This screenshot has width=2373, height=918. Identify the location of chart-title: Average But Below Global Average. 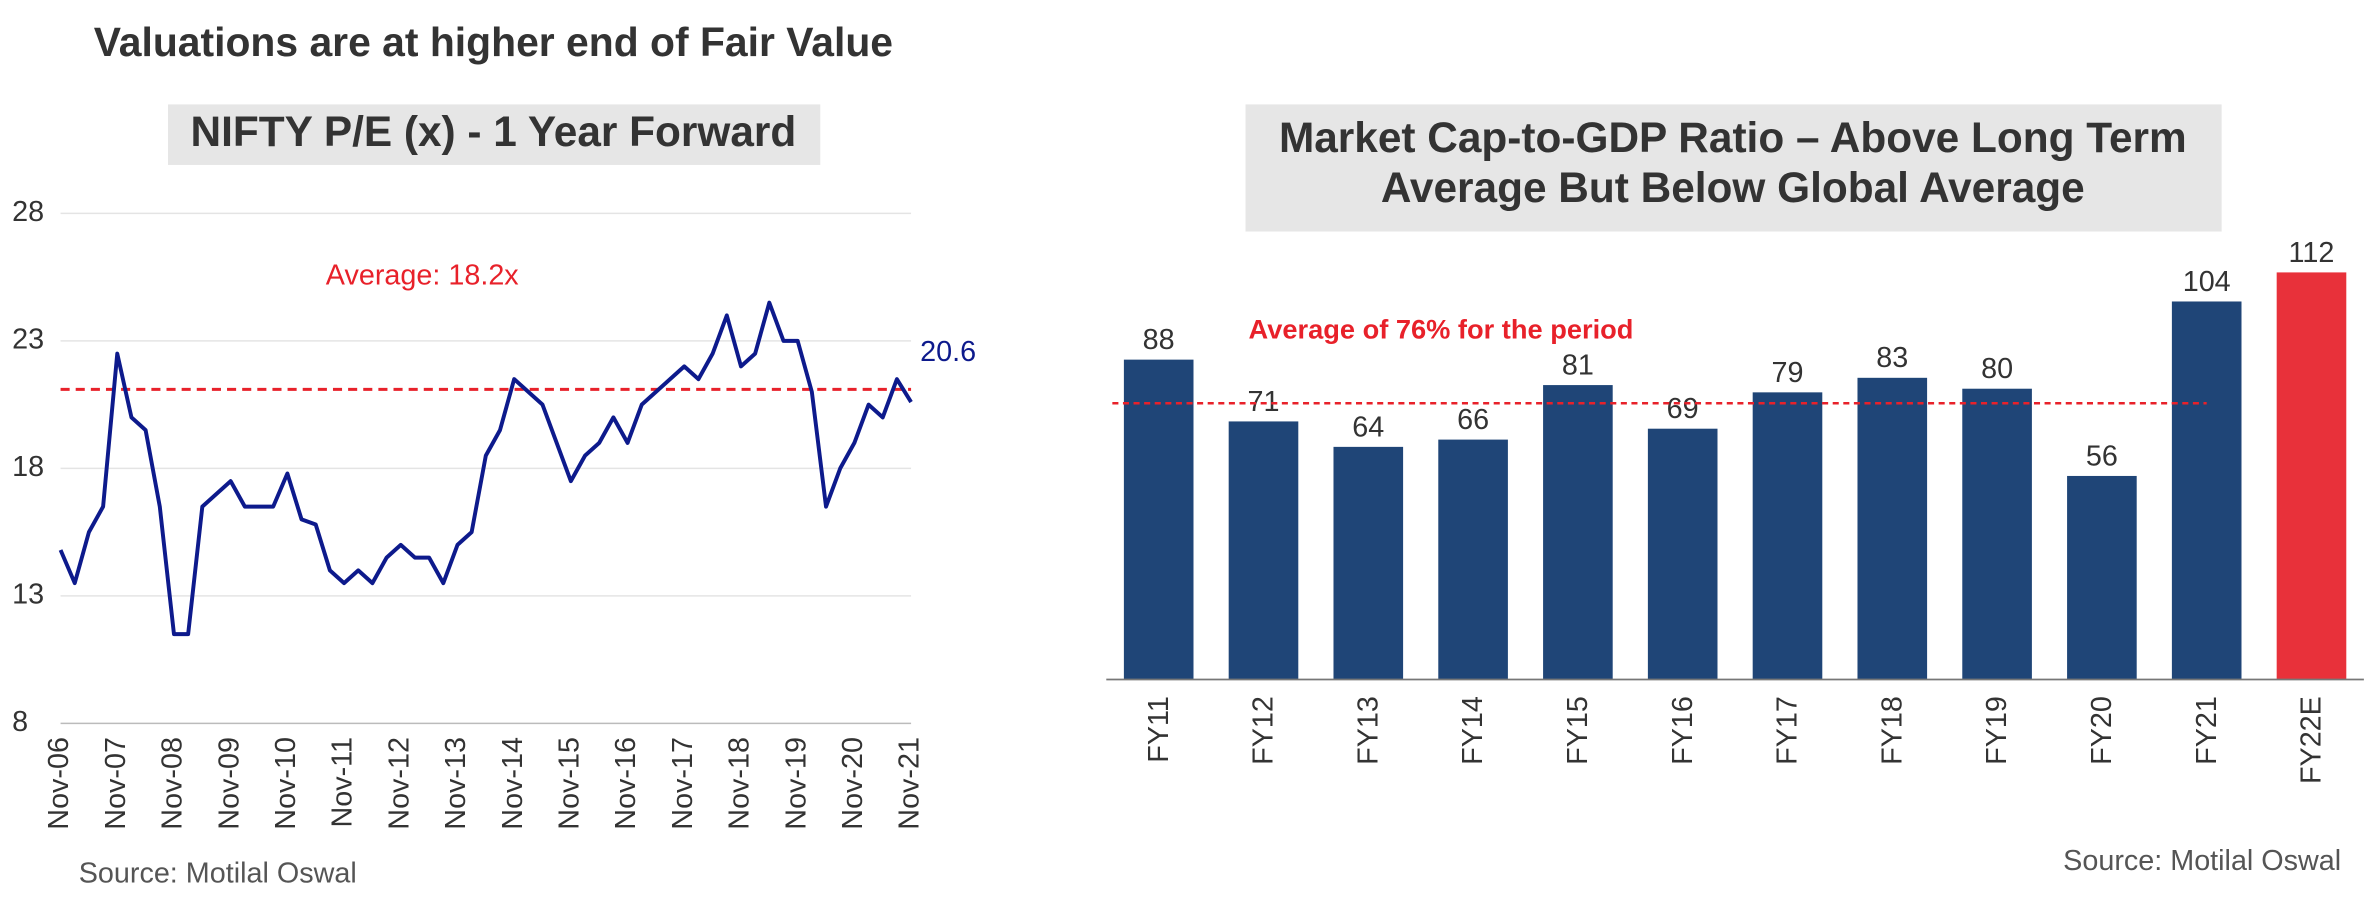
(1733, 187).